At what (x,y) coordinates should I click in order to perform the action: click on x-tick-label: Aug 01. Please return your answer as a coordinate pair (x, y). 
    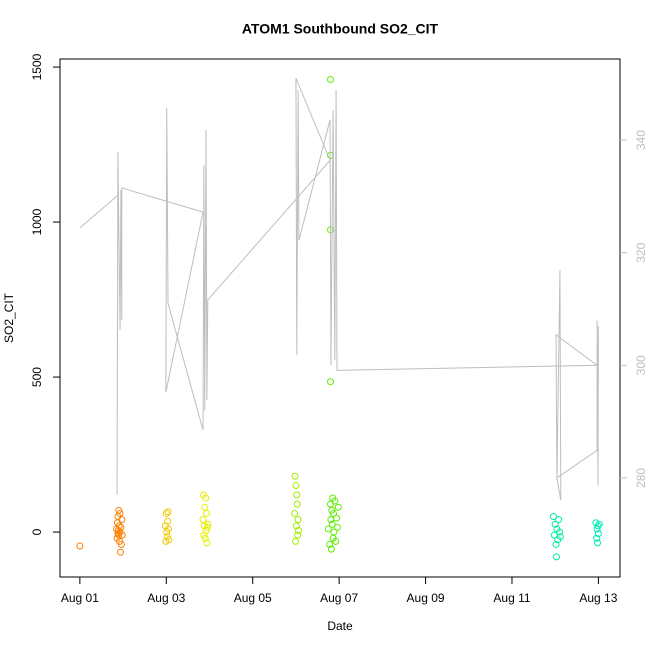
    Looking at the image, I should click on (80, 598).